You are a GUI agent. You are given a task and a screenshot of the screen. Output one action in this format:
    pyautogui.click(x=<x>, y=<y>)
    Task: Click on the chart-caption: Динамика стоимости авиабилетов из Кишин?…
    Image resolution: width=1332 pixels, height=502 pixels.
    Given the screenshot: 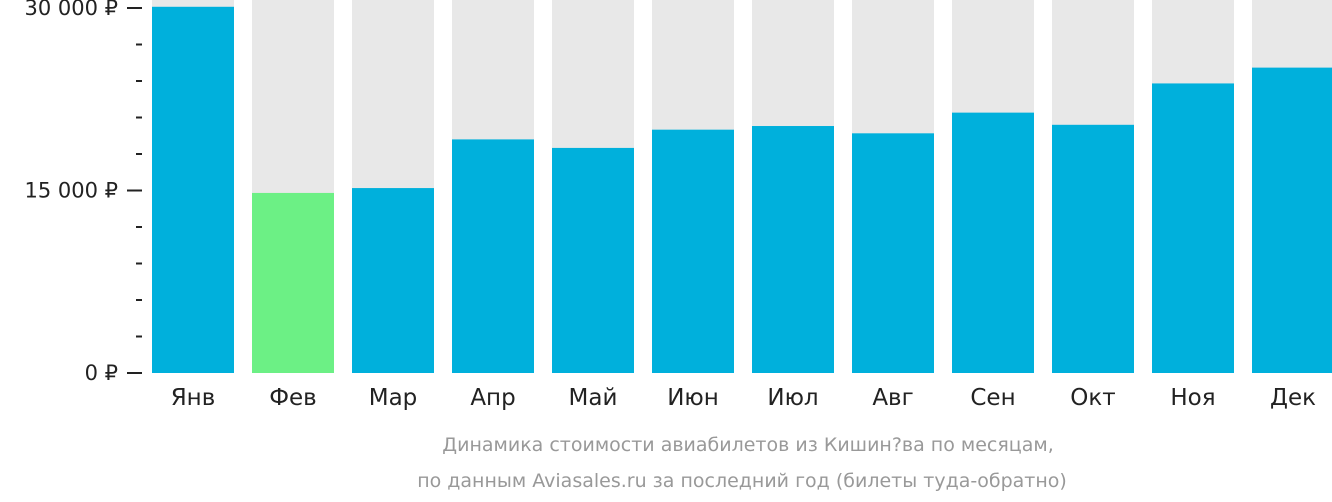 What is the action you would take?
    pyautogui.click(x=742, y=463)
    